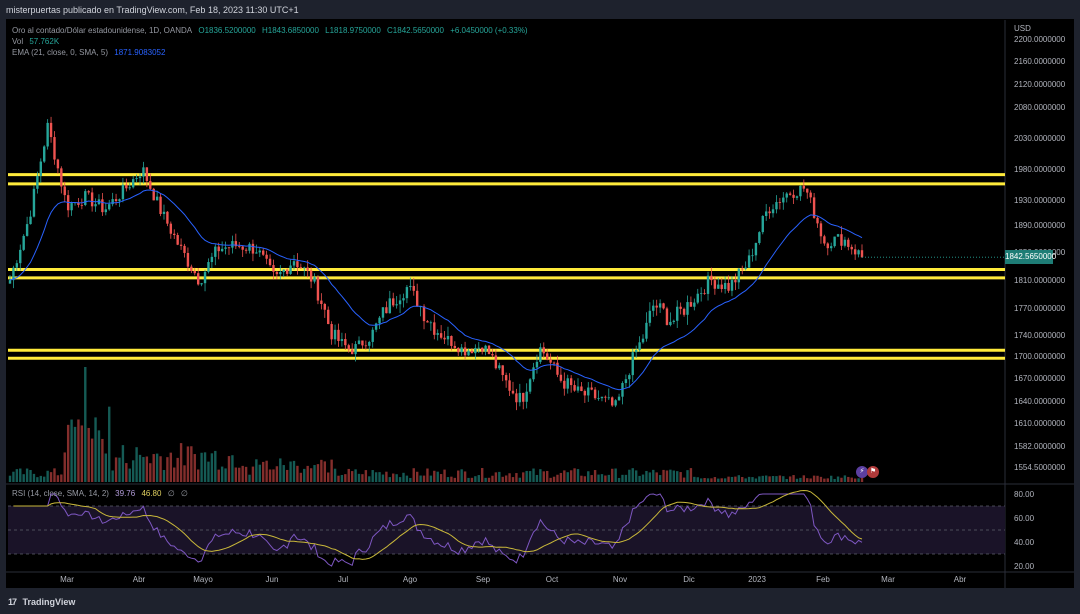 This screenshot has height=614, width=1080. I want to click on price-tick-label: 2080.0000000, so click(1040, 107).